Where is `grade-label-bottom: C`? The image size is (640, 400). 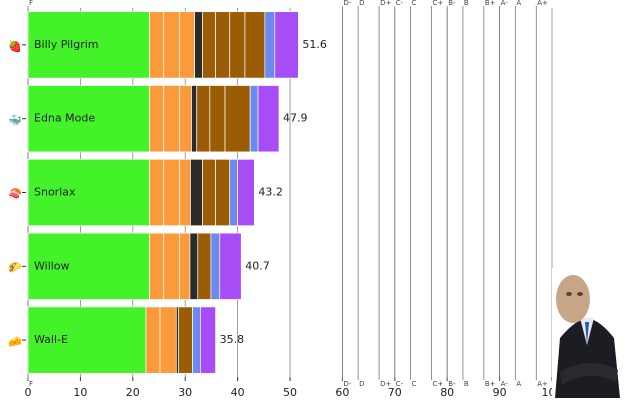
grade-label-bottom: C is located at coordinates (414, 384).